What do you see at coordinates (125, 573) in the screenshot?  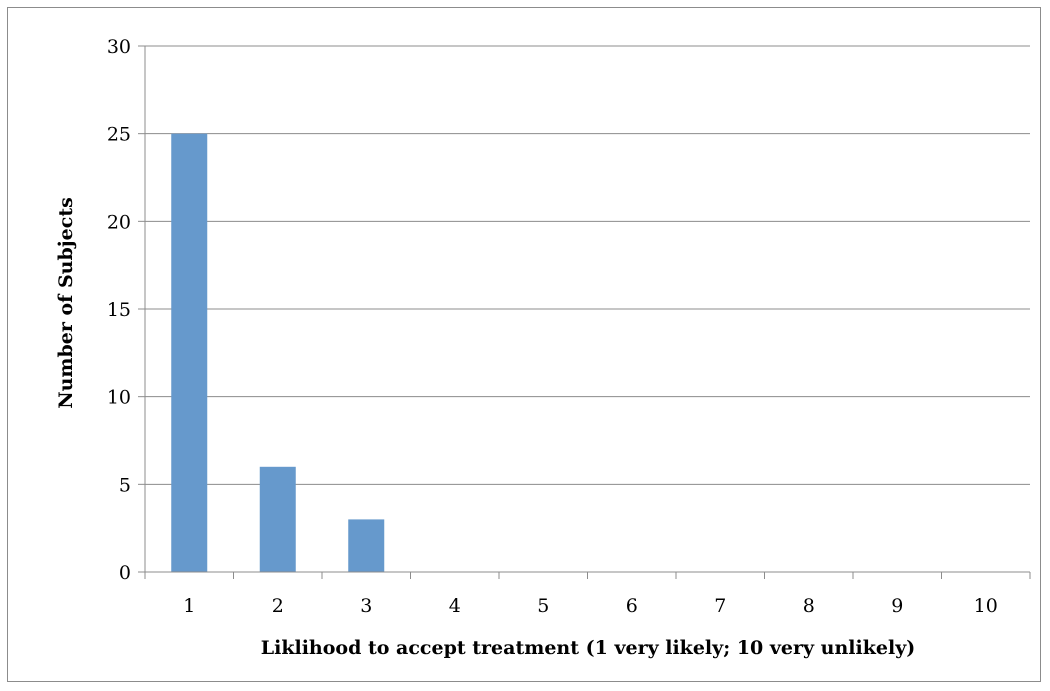 I see `y-tick-label: 0` at bounding box center [125, 573].